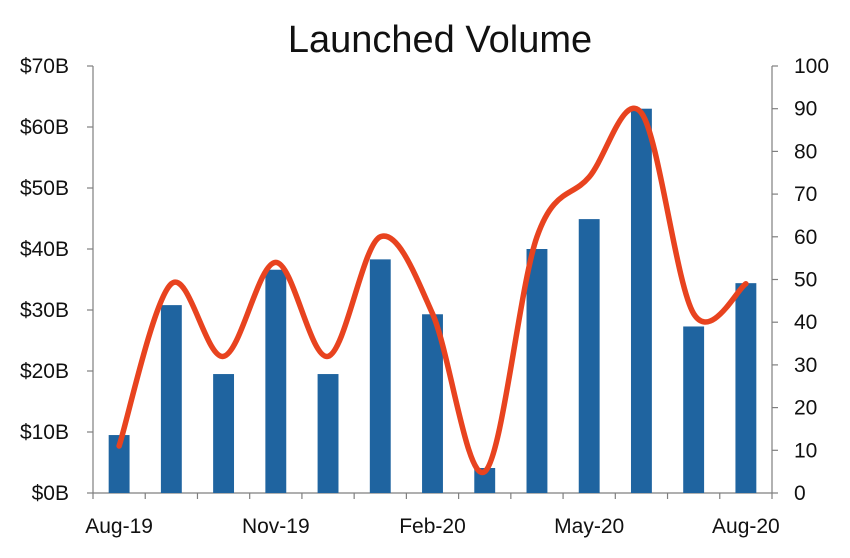 Image resolution: width=850 pixels, height=558 pixels. What do you see at coordinates (805, 365) in the screenshot?
I see `y-right-tick-label: 30` at bounding box center [805, 365].